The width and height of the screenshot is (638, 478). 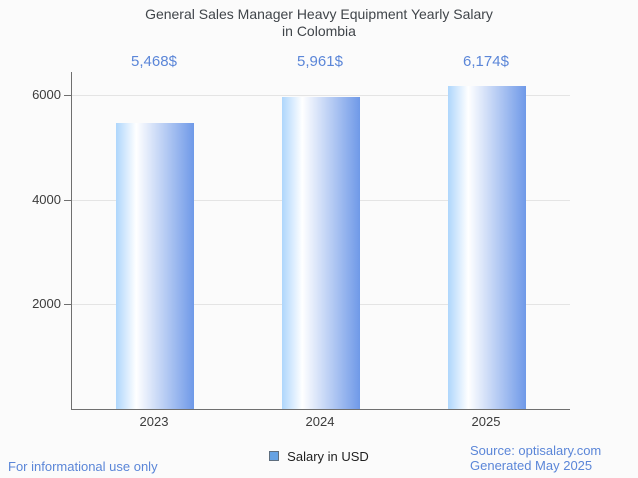 I want to click on gridline, so click(x=321, y=96).